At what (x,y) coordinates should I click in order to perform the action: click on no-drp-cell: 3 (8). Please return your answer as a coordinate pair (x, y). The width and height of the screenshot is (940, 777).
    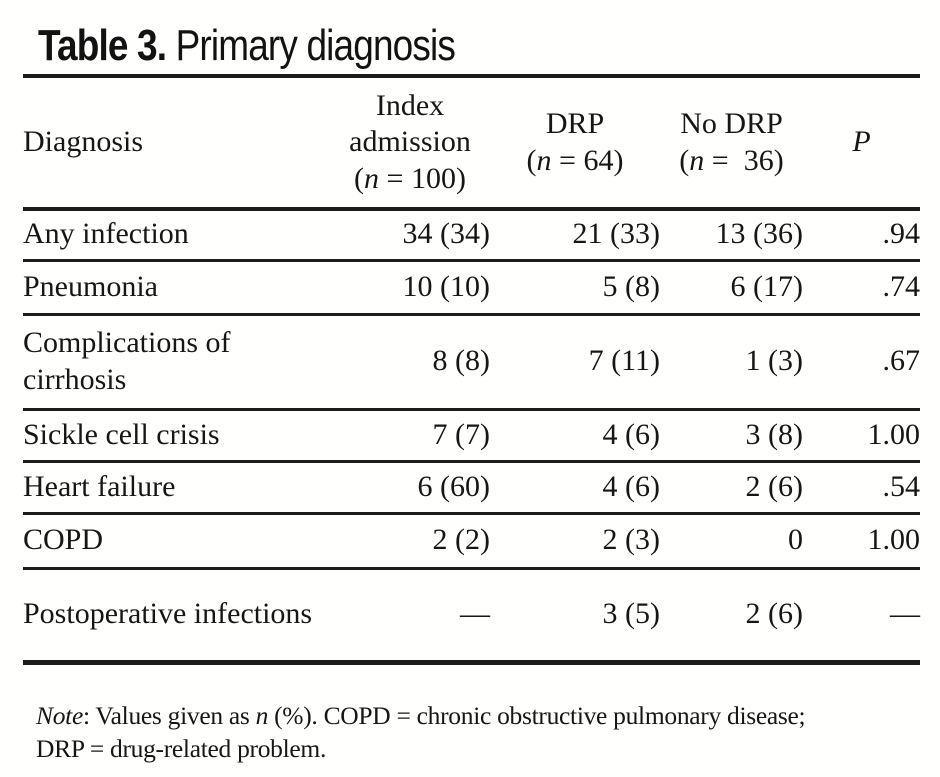
    Looking at the image, I should click on (731, 436).